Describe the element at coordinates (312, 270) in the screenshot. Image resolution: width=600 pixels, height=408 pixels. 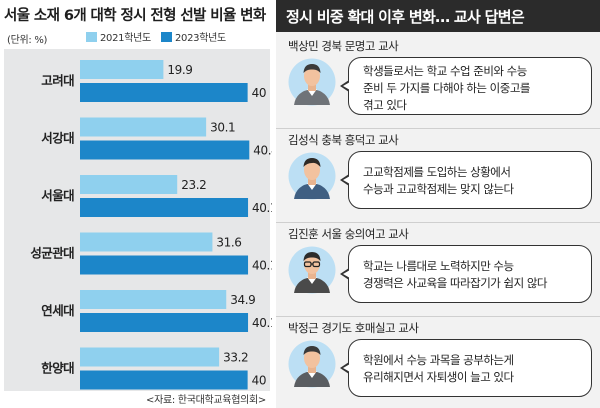
I see `avatar-man-glasses-icon` at that location.